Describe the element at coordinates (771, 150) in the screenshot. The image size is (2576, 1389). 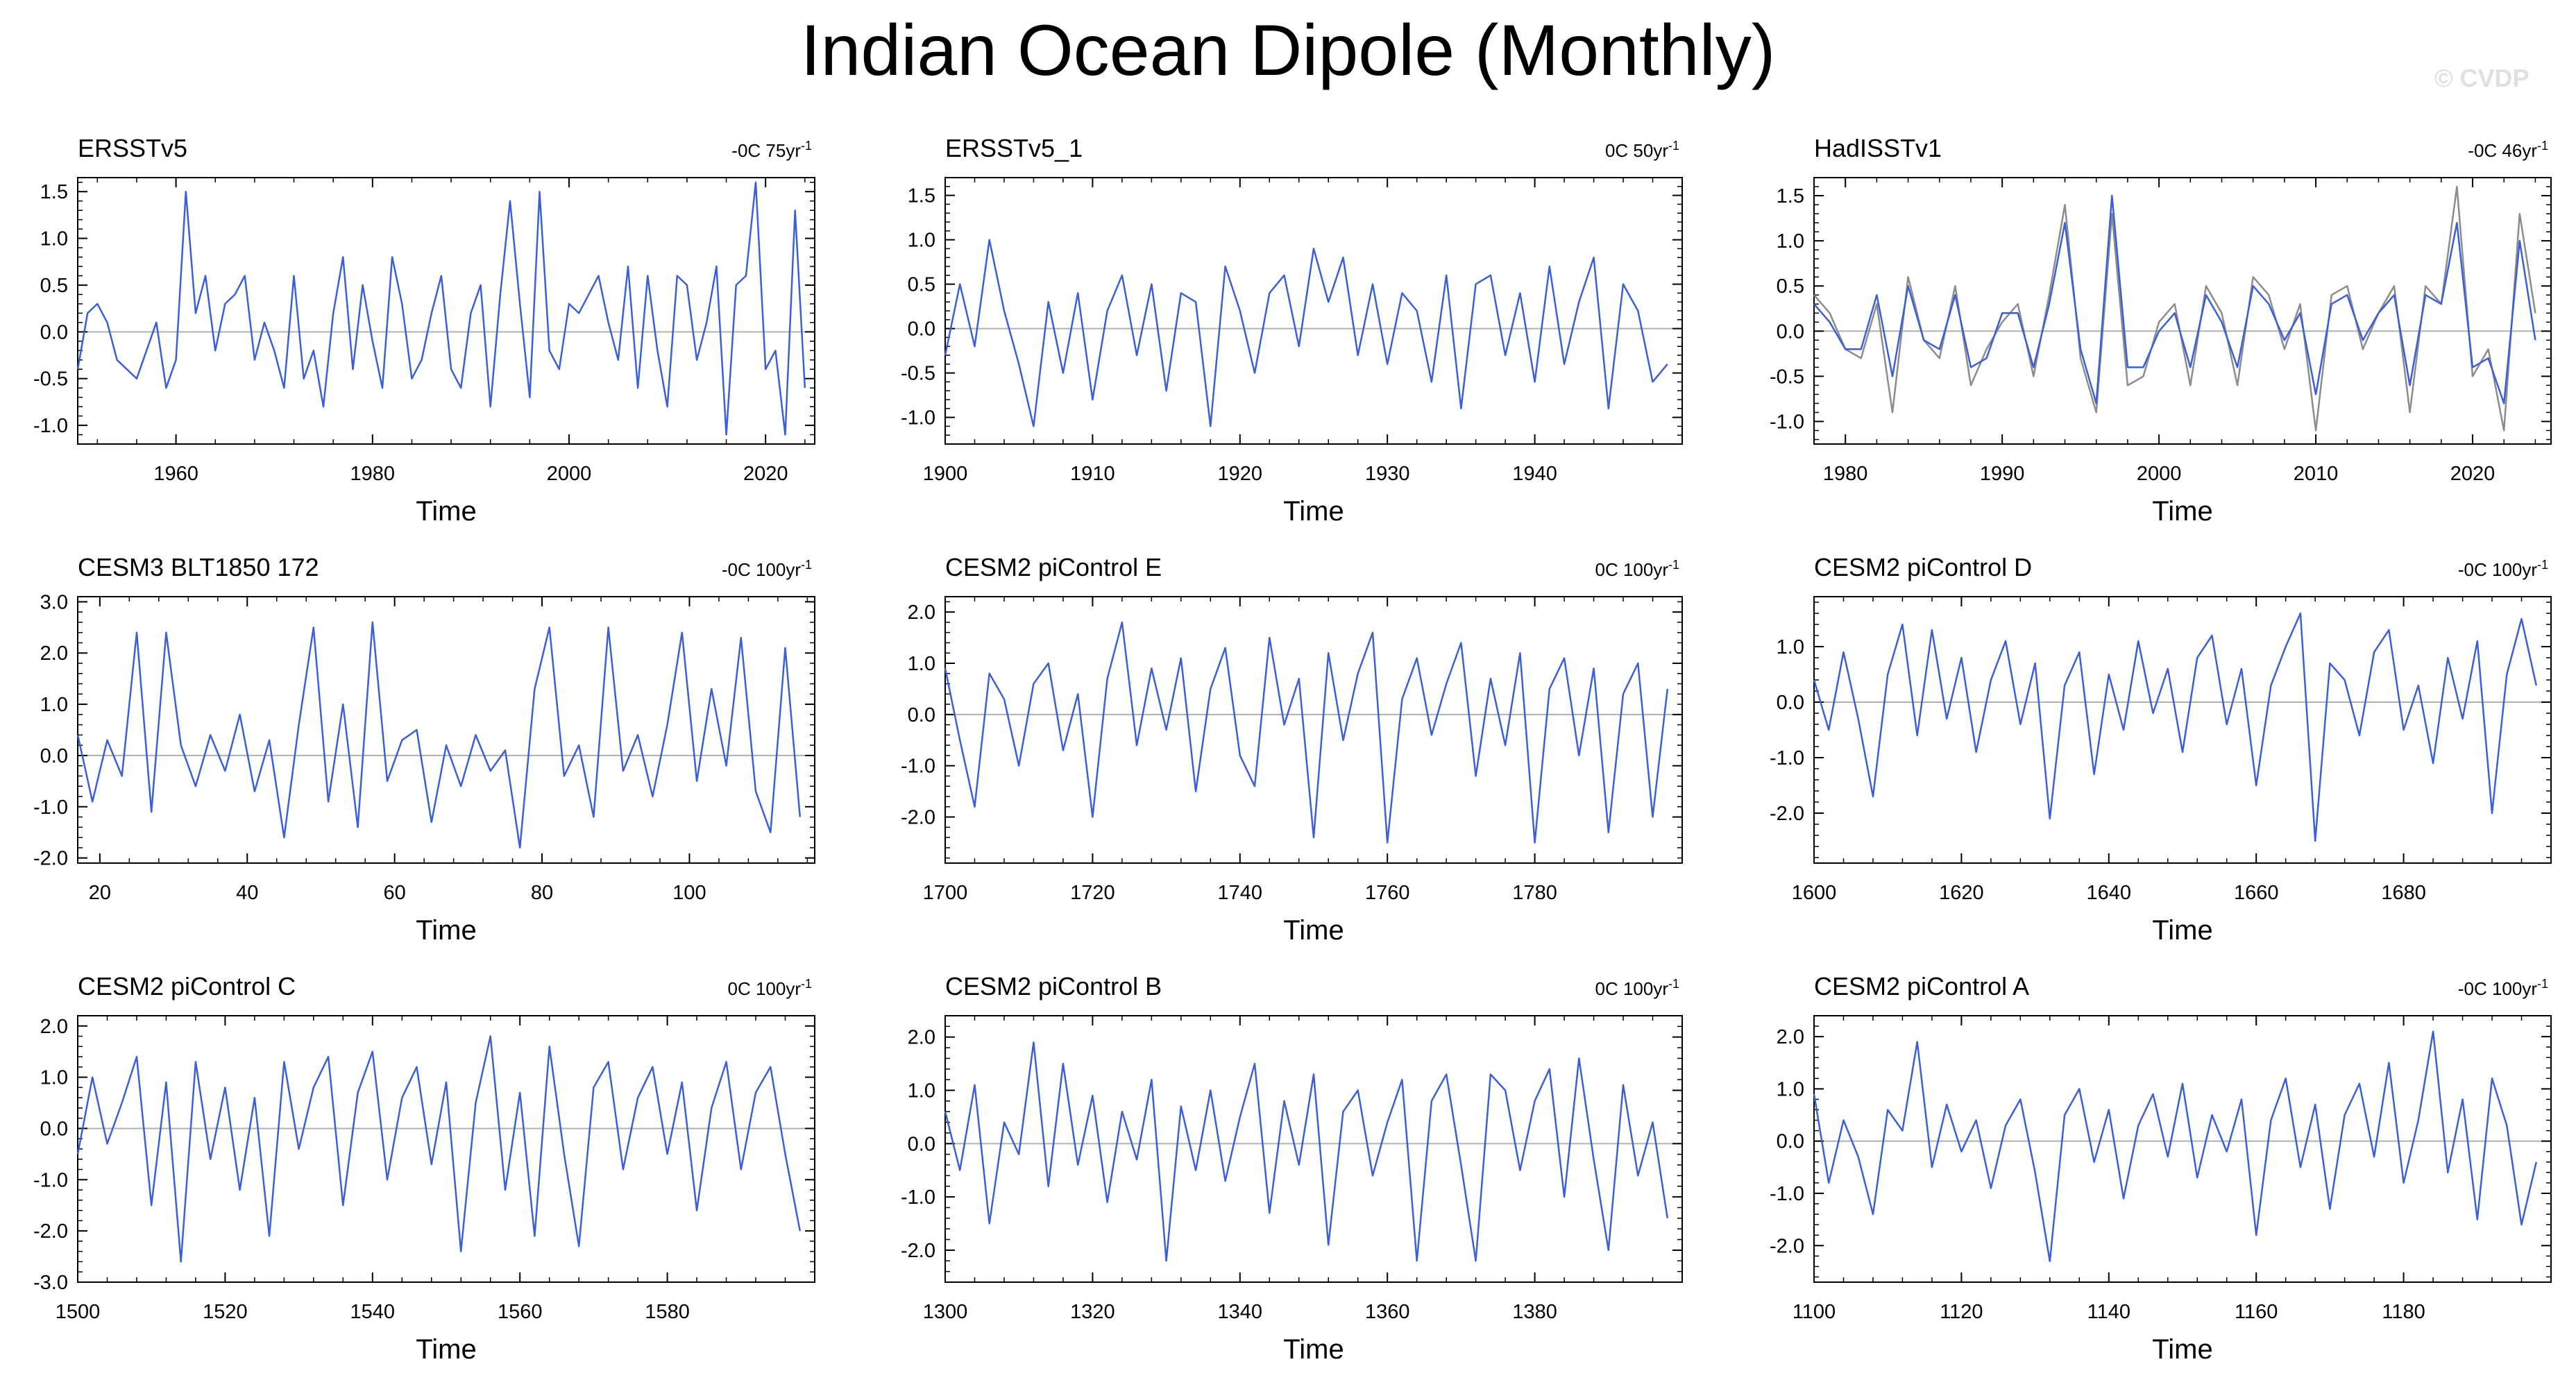
I see `panel-annotation: -0C 75yr-1` at that location.